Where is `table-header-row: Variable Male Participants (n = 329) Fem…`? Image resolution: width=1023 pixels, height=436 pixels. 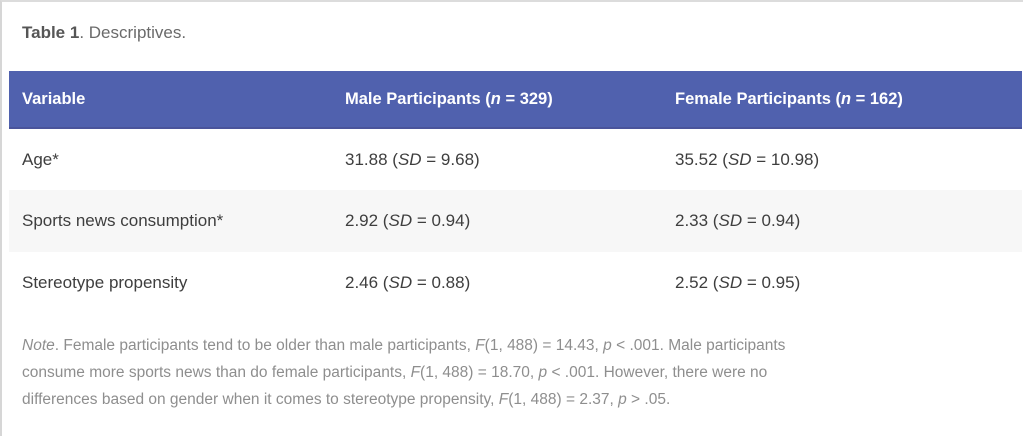 table-header-row: Variable Male Participants (n = 329) Fem… is located at coordinates (515, 100).